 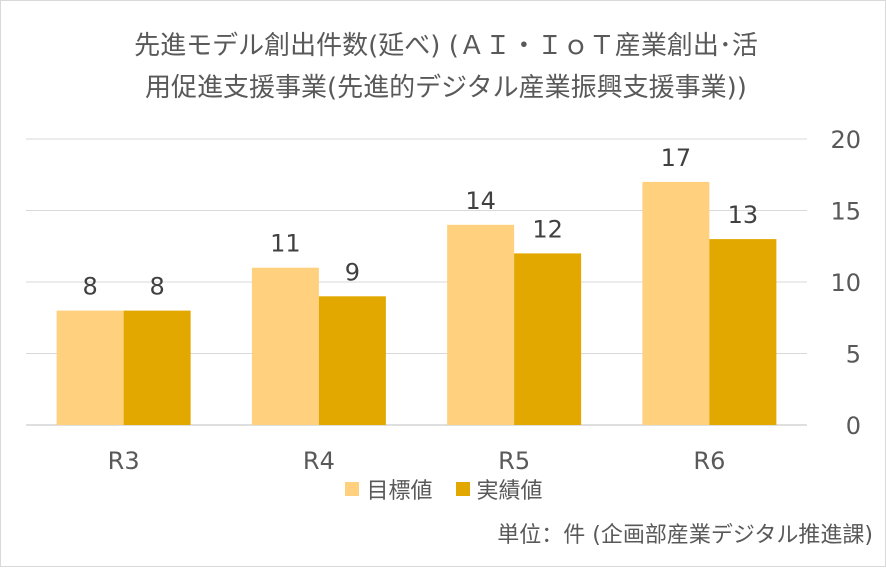 I want to click on legend: 目標値 実績値, so click(x=443, y=489).